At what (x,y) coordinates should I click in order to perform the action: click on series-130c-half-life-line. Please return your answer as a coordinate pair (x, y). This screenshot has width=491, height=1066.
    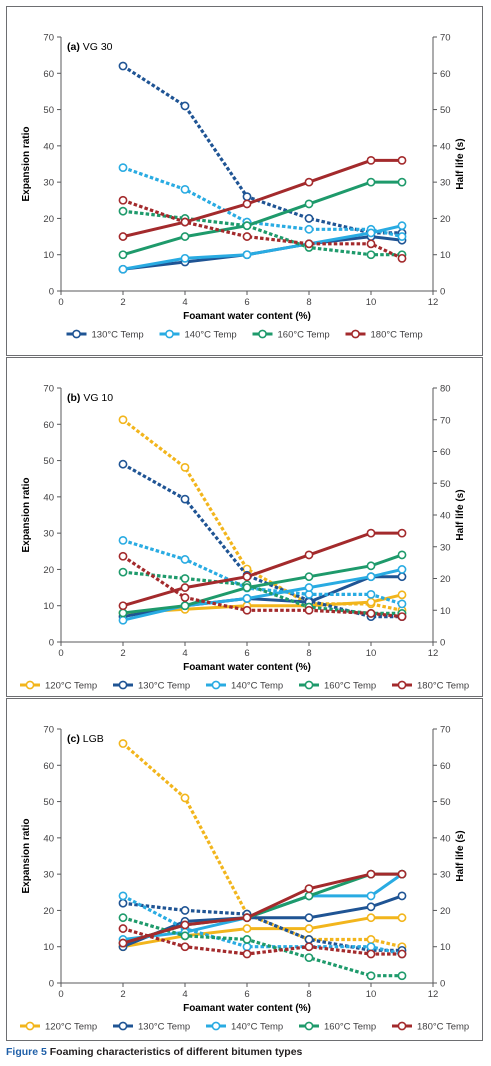
    Looking at the image, I should click on (262, 540).